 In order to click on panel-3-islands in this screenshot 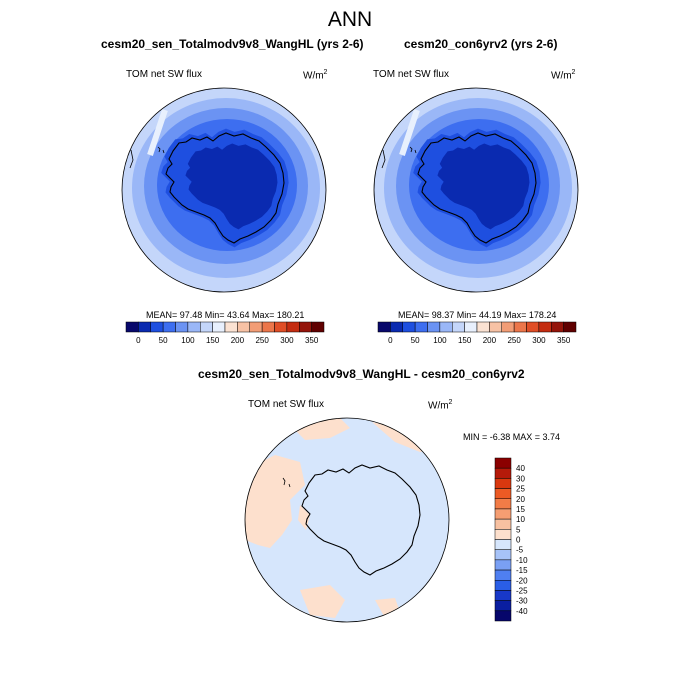, I will do `click(286, 482)`.